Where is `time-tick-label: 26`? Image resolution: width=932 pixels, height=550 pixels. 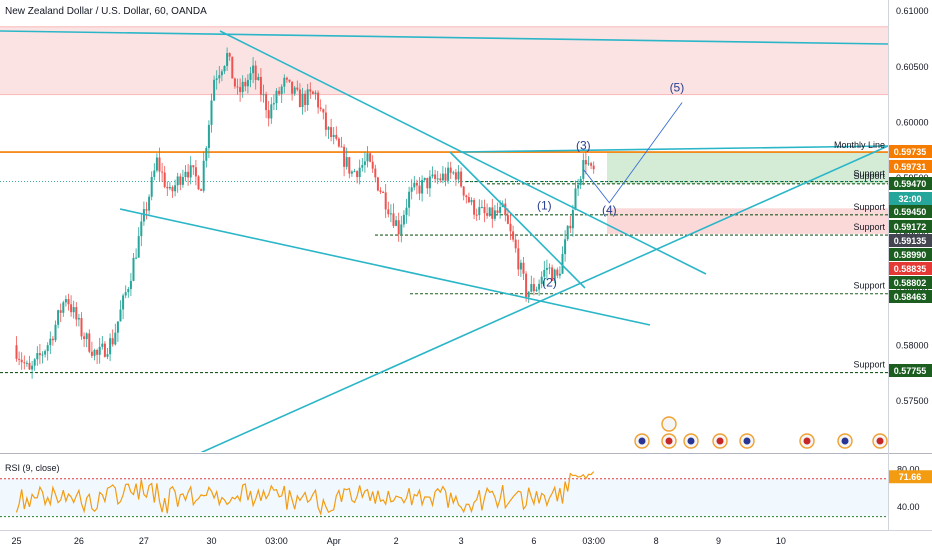 time-tick-label: 26 is located at coordinates (79, 541).